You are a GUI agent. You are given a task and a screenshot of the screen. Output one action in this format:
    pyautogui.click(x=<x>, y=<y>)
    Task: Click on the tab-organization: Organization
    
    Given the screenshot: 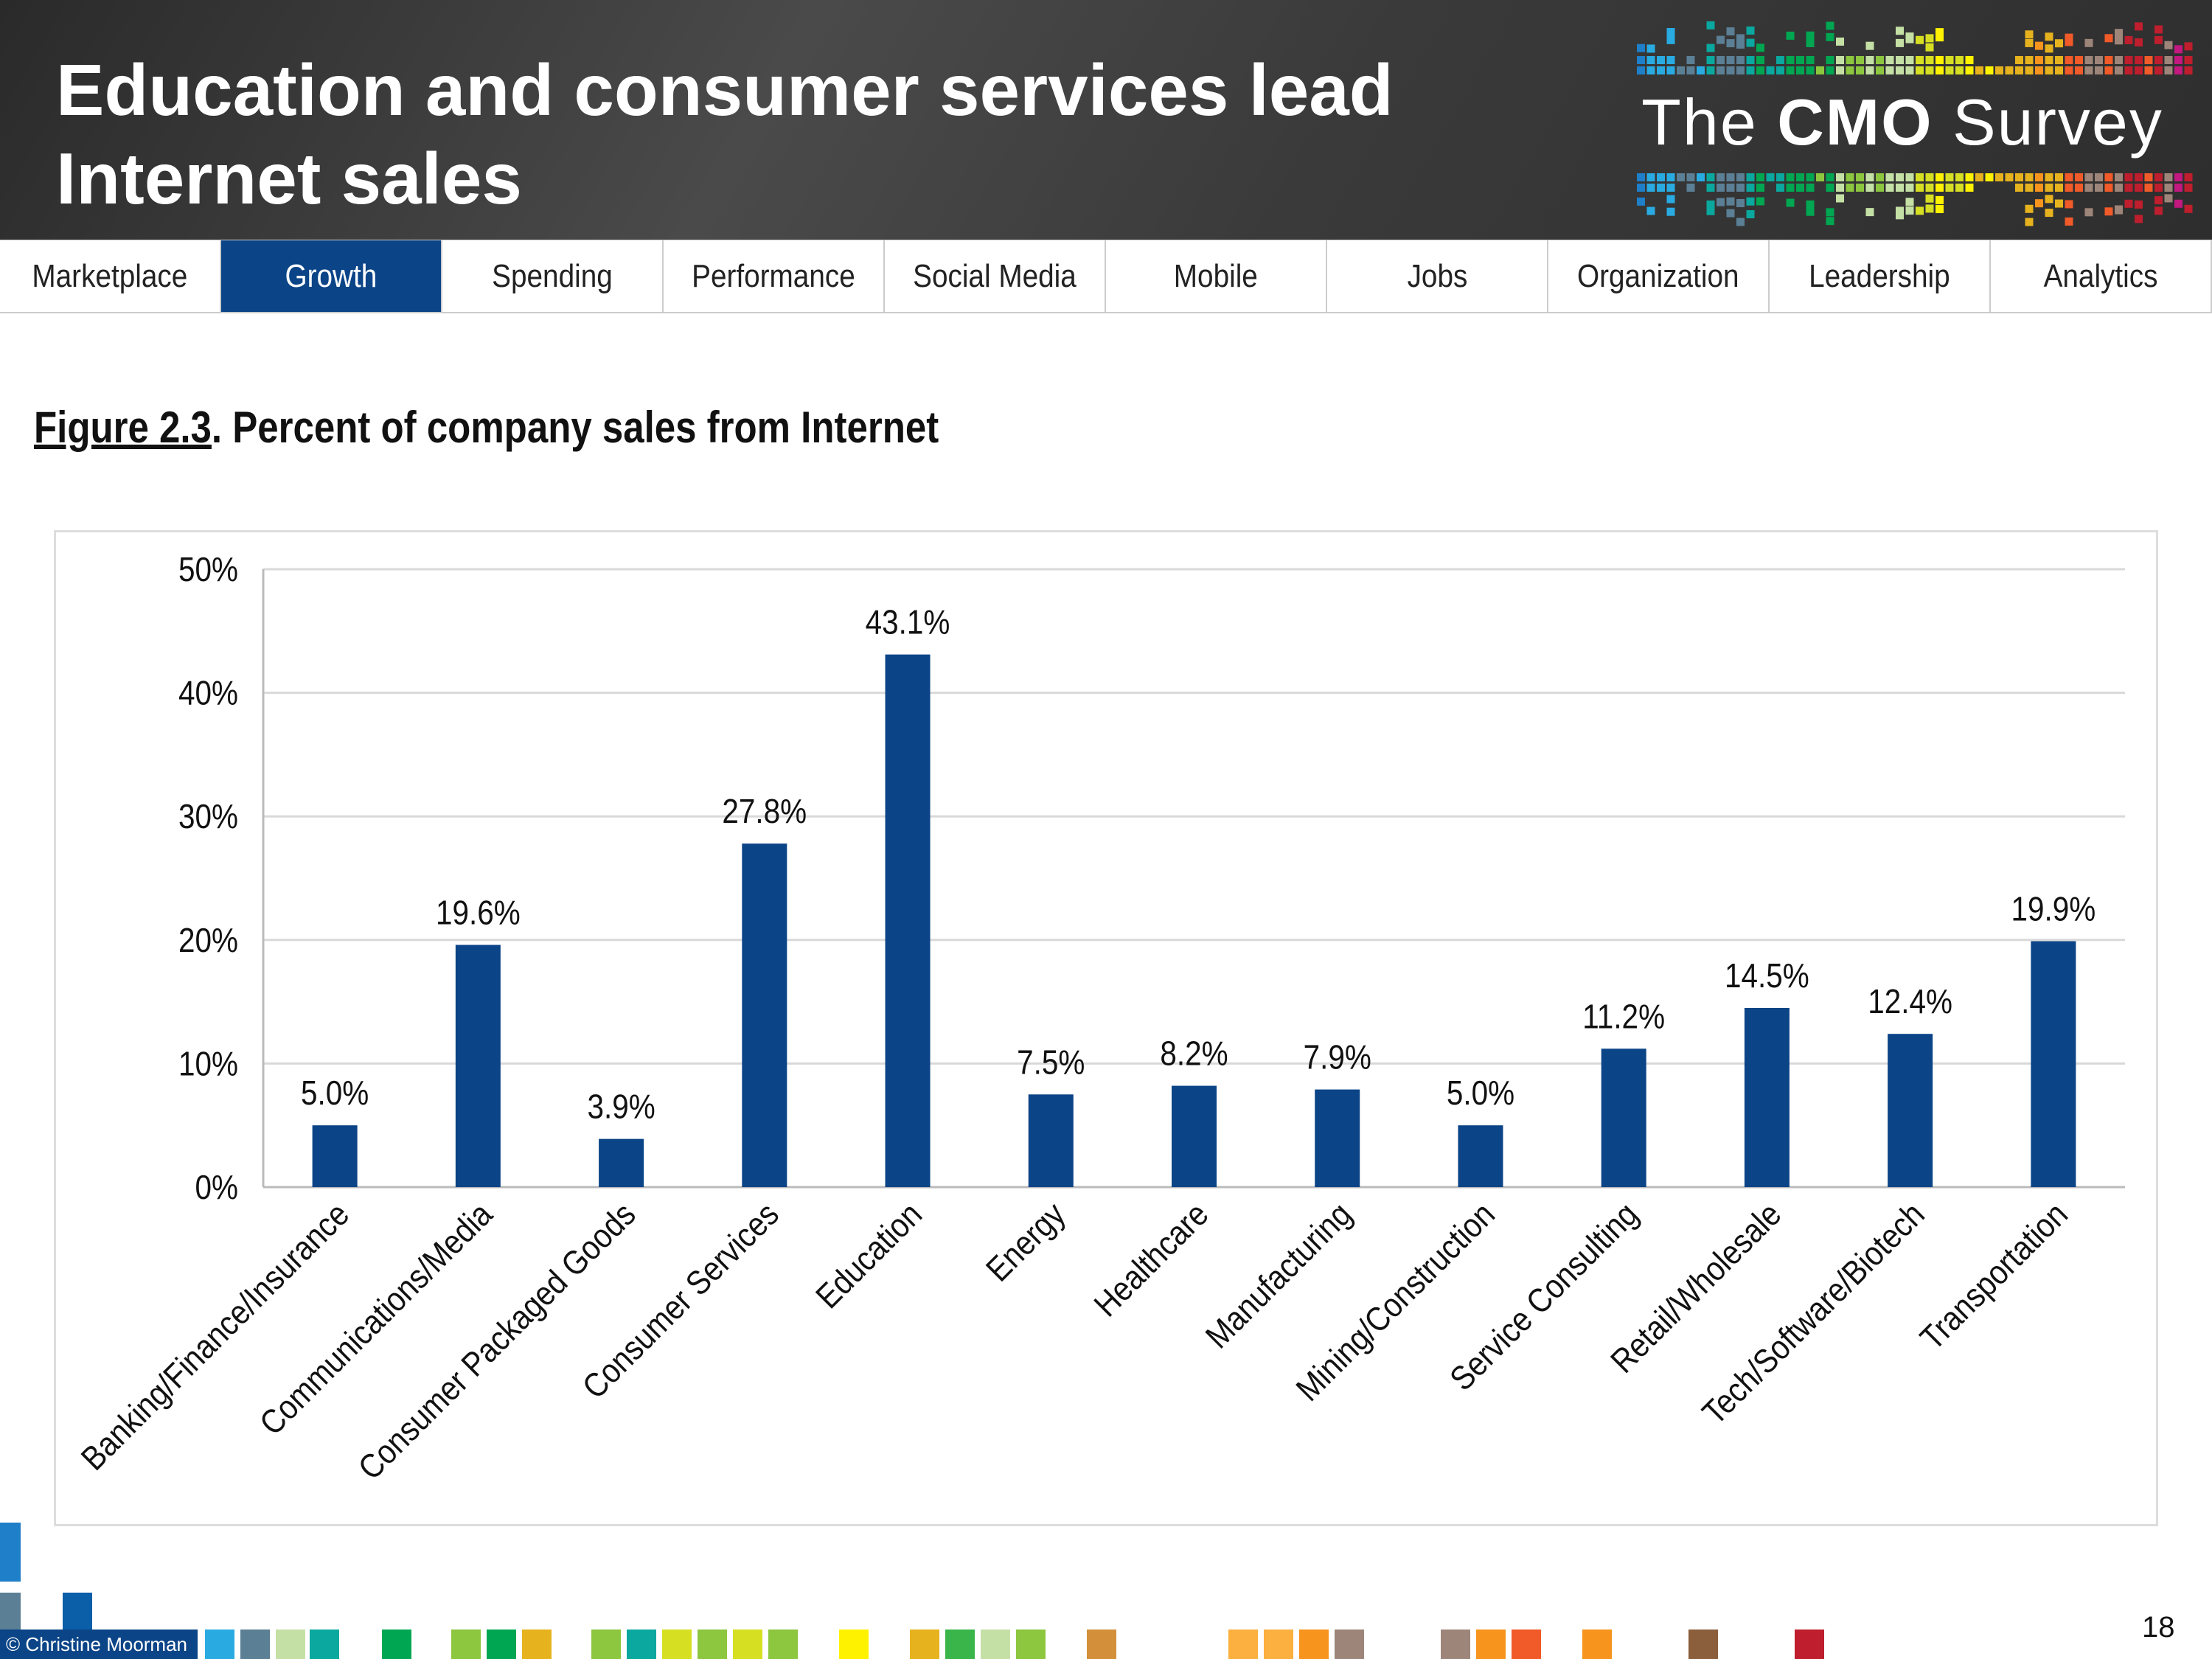 What is the action you would take?
    pyautogui.click(x=1659, y=276)
    